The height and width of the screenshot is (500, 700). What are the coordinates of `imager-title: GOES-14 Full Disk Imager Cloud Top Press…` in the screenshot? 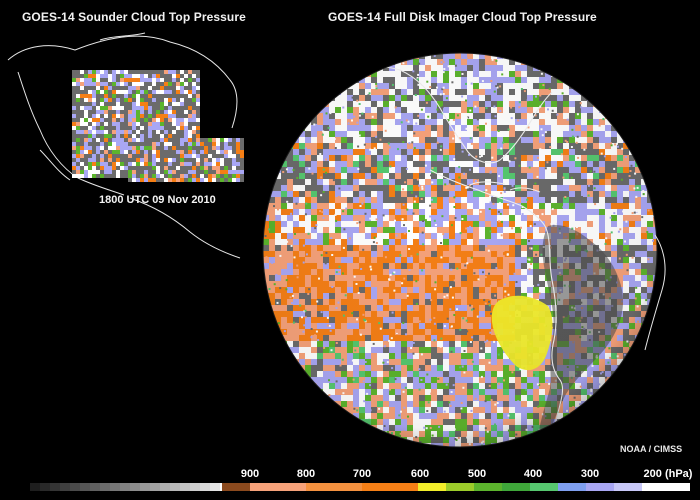 It's located at (462, 17).